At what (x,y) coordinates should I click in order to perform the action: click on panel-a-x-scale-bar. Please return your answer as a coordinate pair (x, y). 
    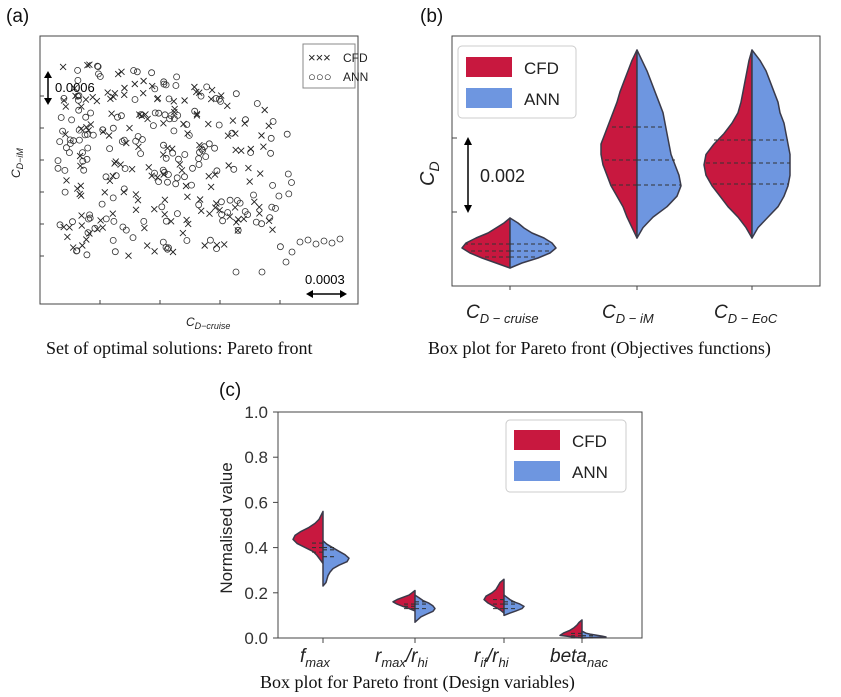
    Looking at the image, I should click on (326, 294).